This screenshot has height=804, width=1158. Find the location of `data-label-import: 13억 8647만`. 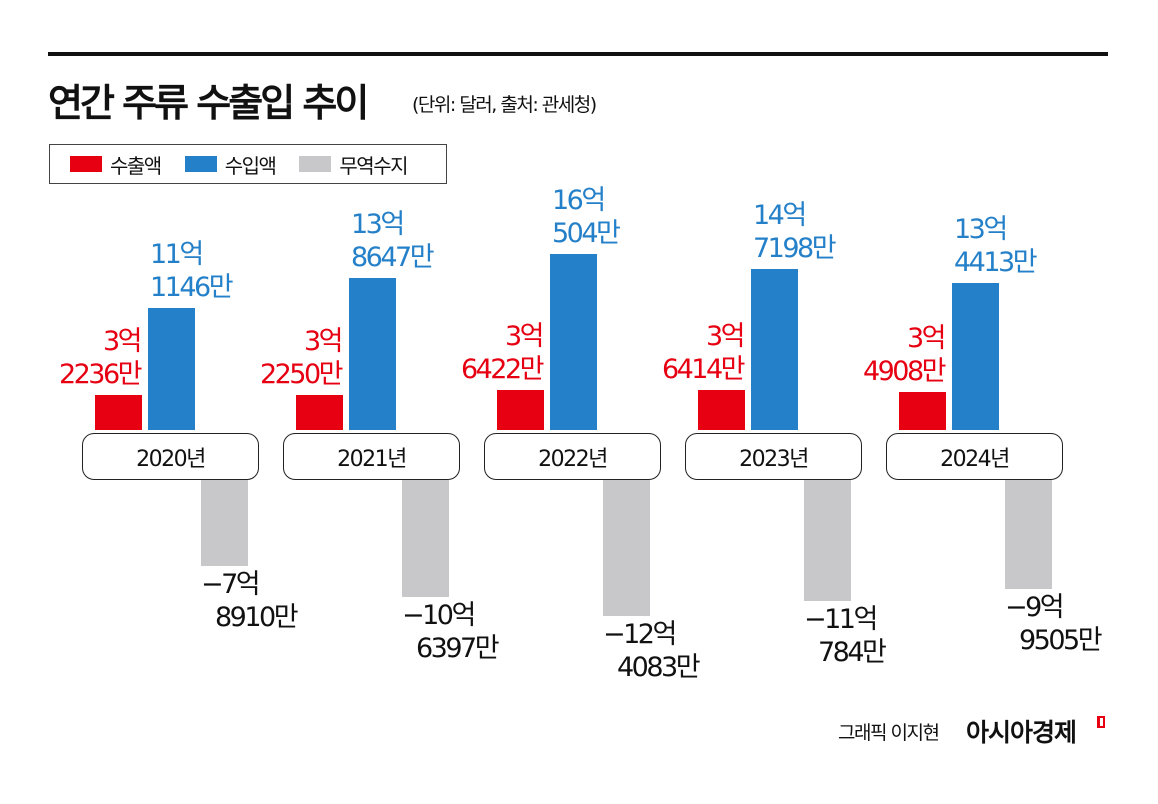

data-label-import: 13억 8647만 is located at coordinates (393, 241).